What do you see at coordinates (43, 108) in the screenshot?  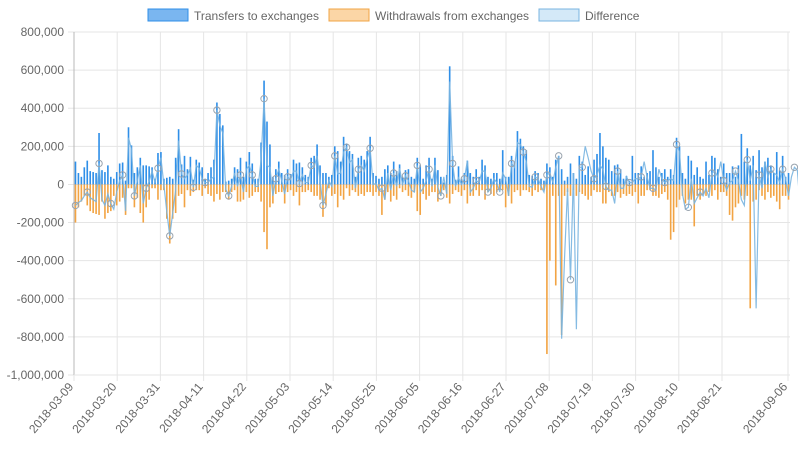 I see `y-tick-label: 400,000` at bounding box center [43, 108].